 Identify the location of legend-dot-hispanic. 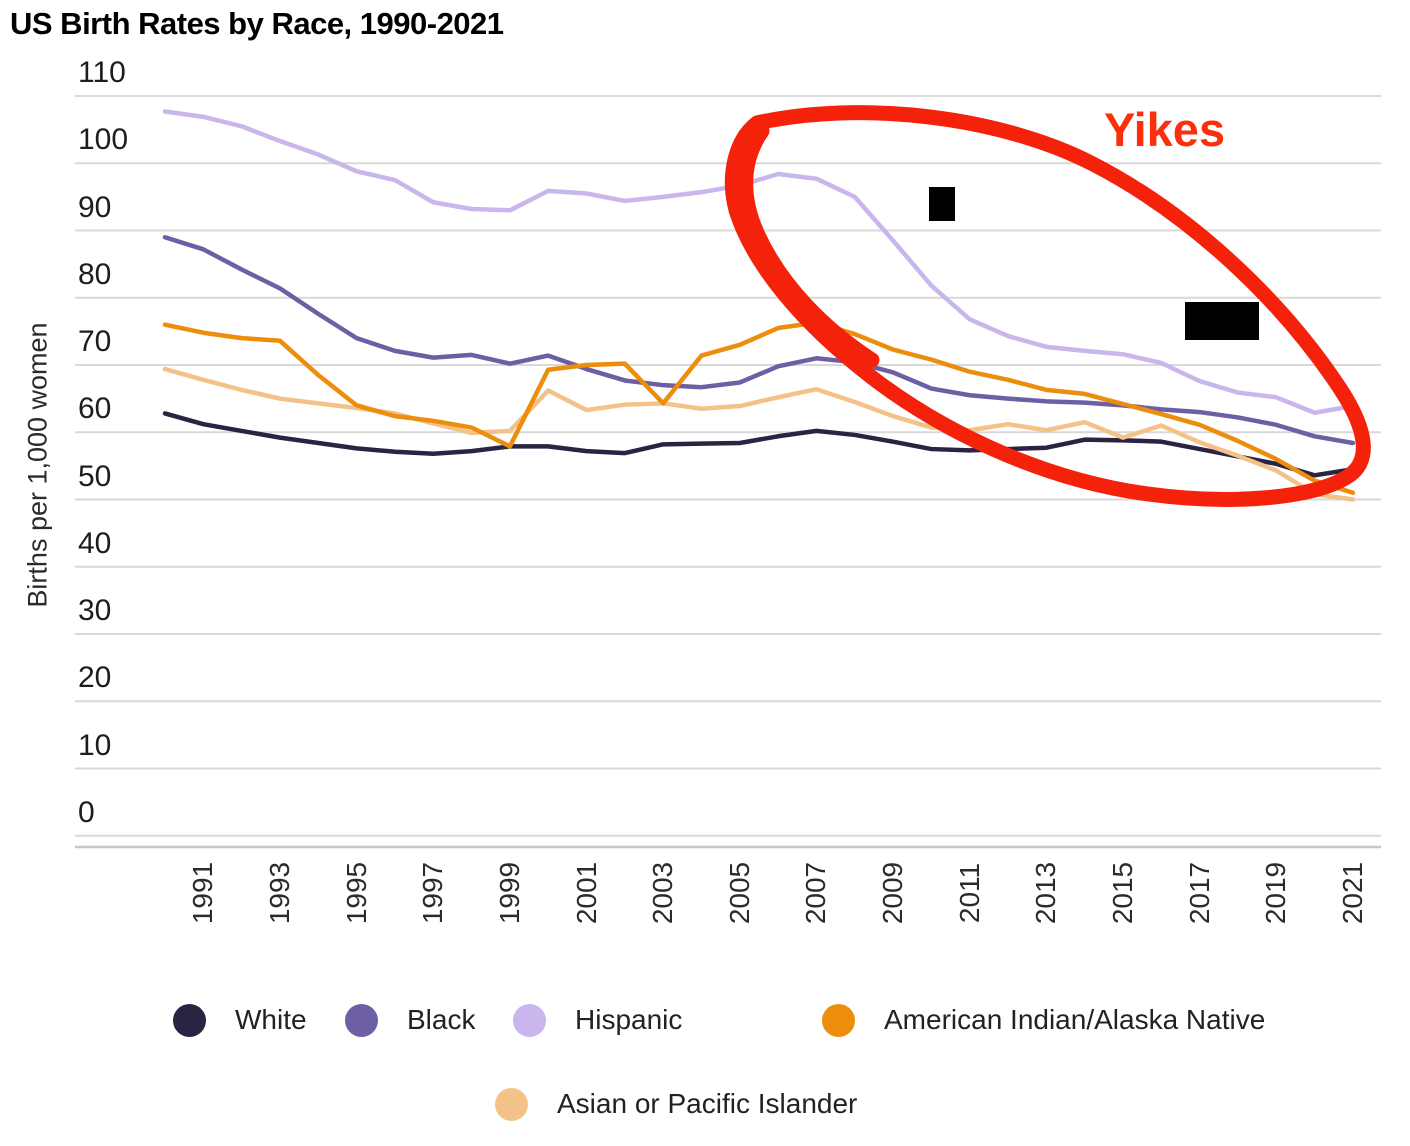
(529, 1020).